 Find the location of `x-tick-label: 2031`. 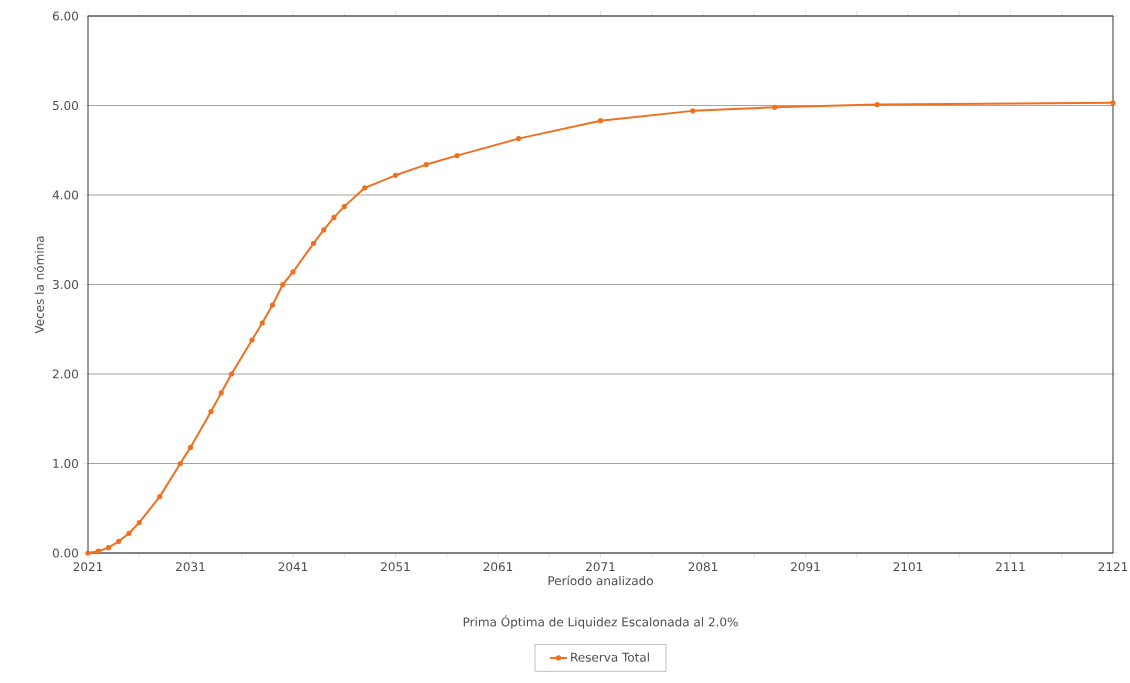

x-tick-label: 2031 is located at coordinates (190, 567).